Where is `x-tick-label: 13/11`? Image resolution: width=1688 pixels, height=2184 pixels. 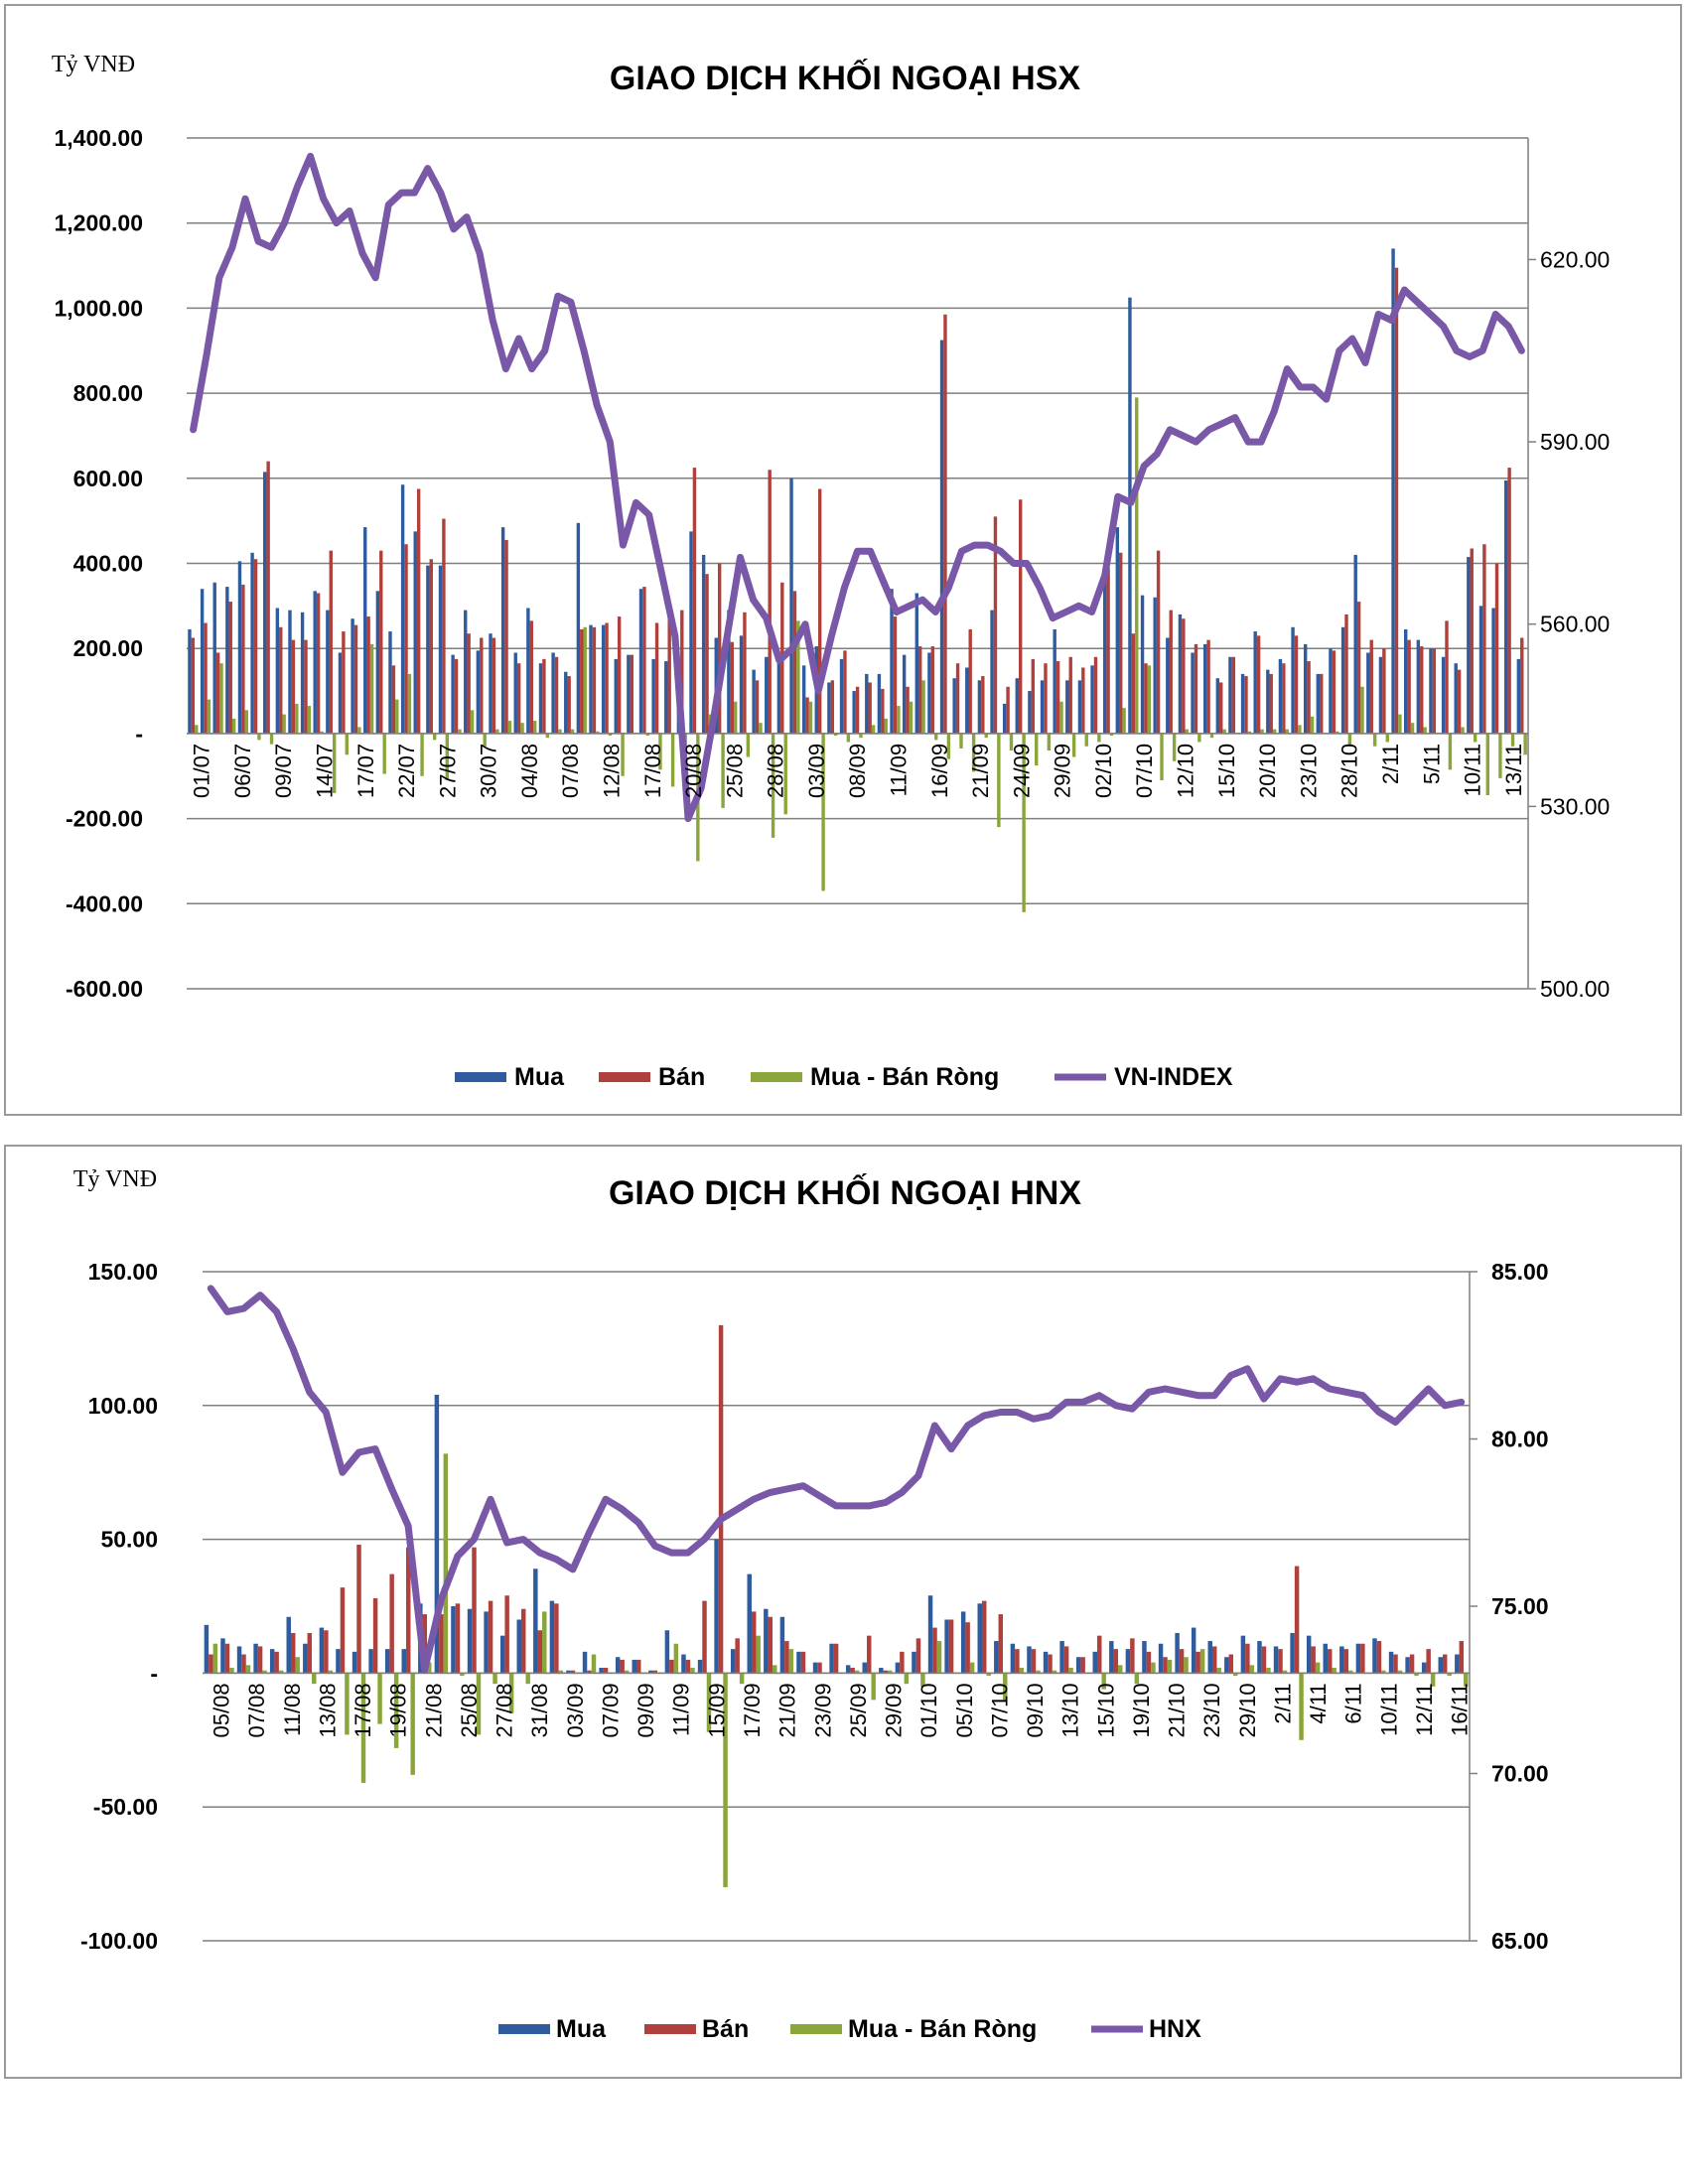 x-tick-label: 13/11 is located at coordinates (1513, 770).